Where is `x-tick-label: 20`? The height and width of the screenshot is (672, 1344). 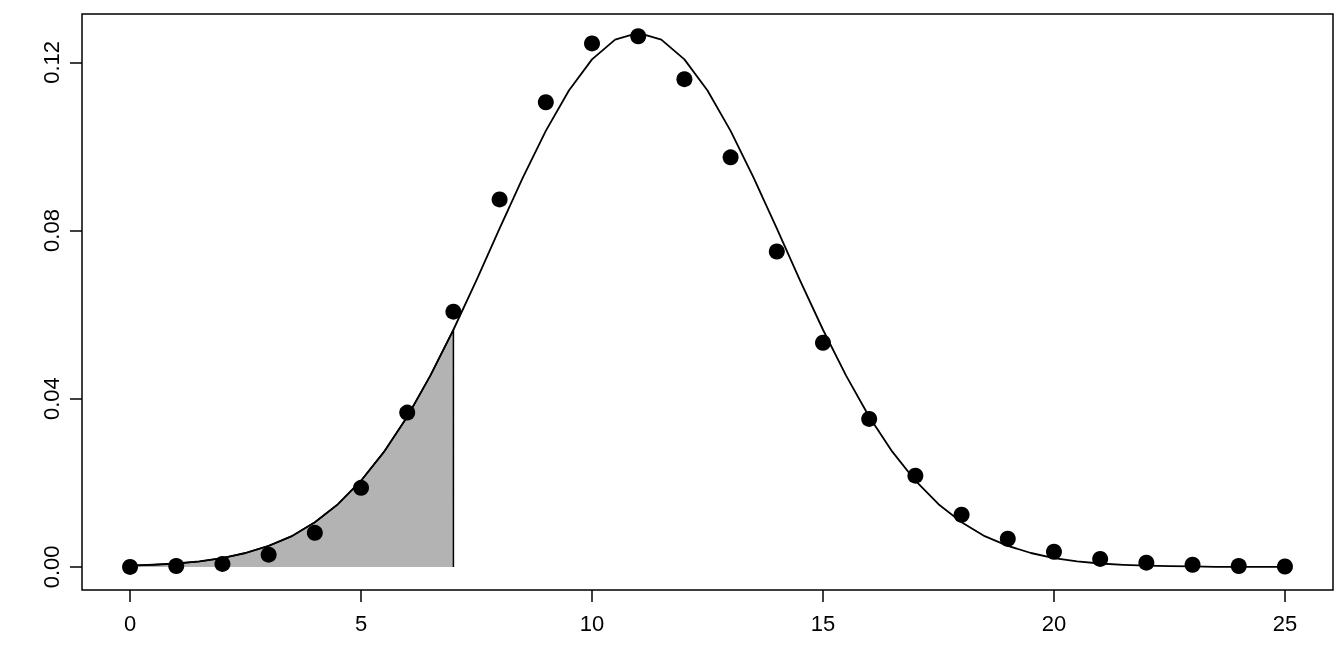 x-tick-label: 20 is located at coordinates (1054, 623).